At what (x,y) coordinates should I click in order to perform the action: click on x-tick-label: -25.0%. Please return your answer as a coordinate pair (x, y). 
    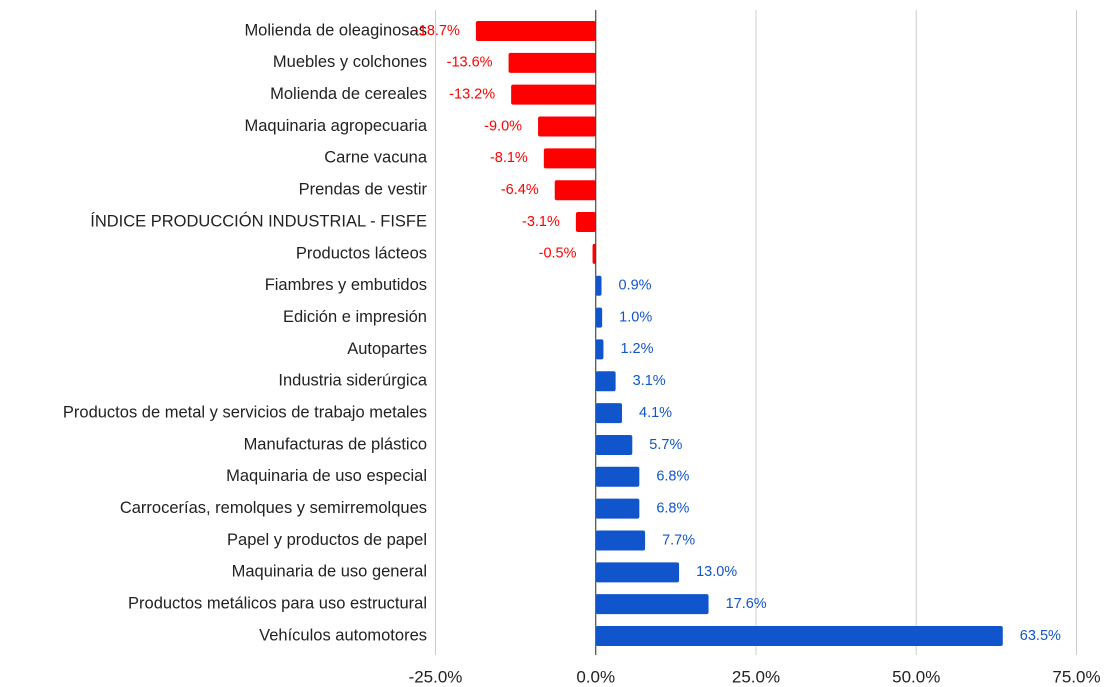
    Looking at the image, I should click on (436, 676).